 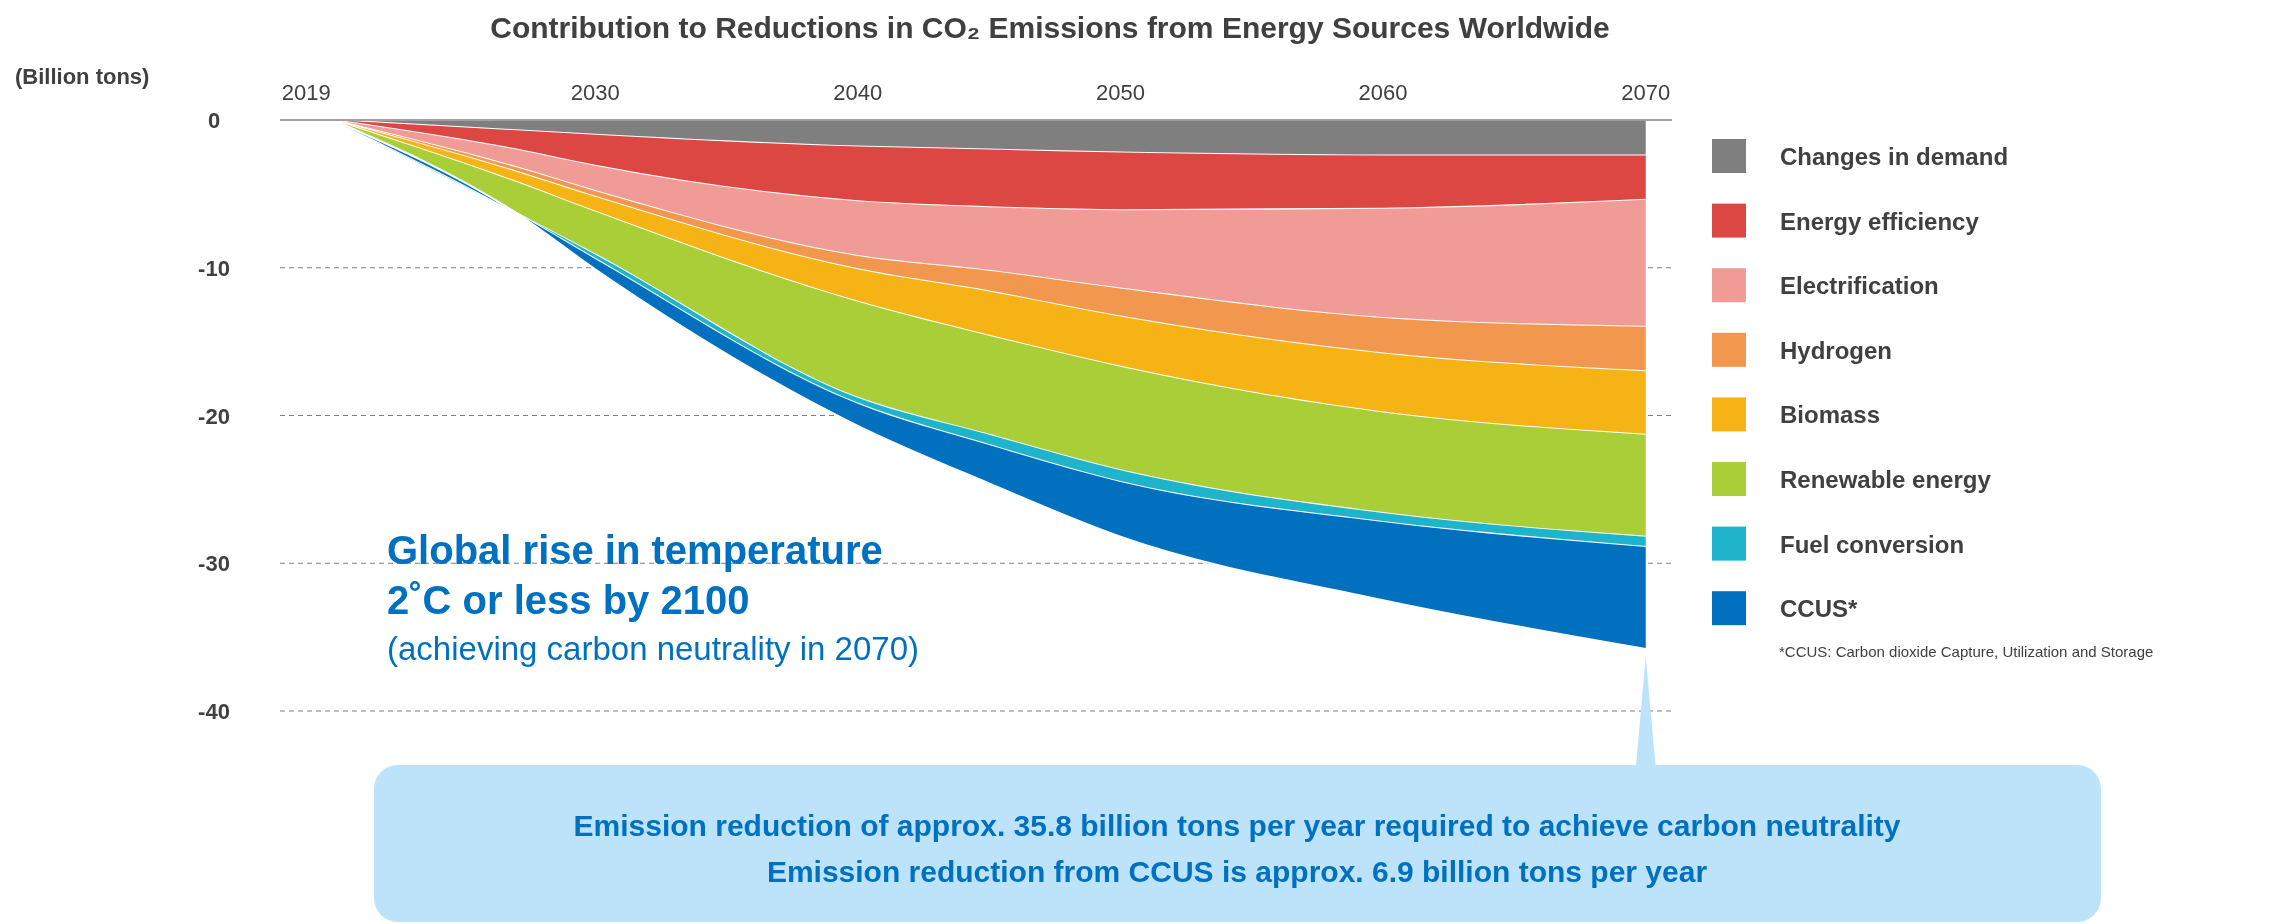 What do you see at coordinates (595, 92) in the screenshot?
I see `x-tick-label: 2030` at bounding box center [595, 92].